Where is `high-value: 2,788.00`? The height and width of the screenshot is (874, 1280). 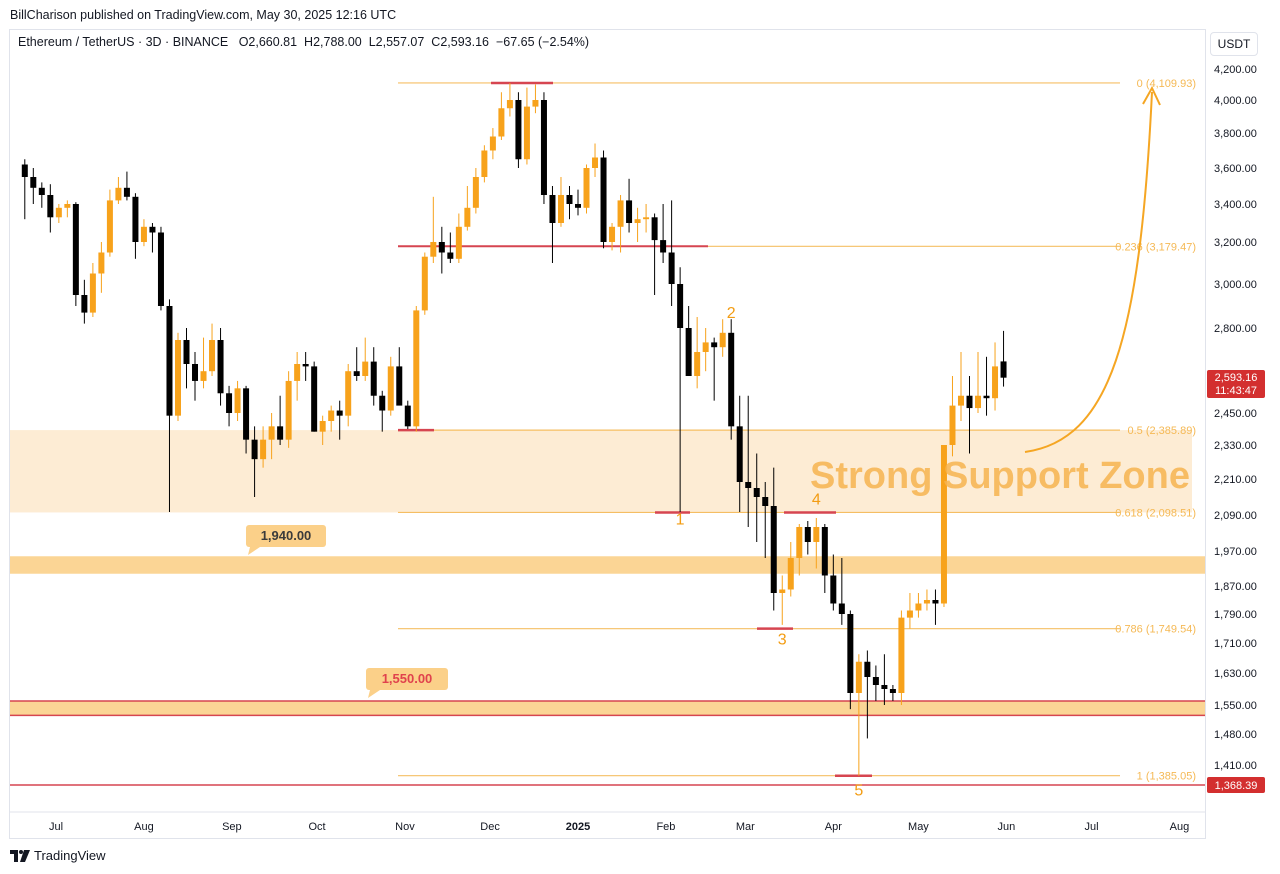 high-value: 2,788.00 is located at coordinates (337, 42).